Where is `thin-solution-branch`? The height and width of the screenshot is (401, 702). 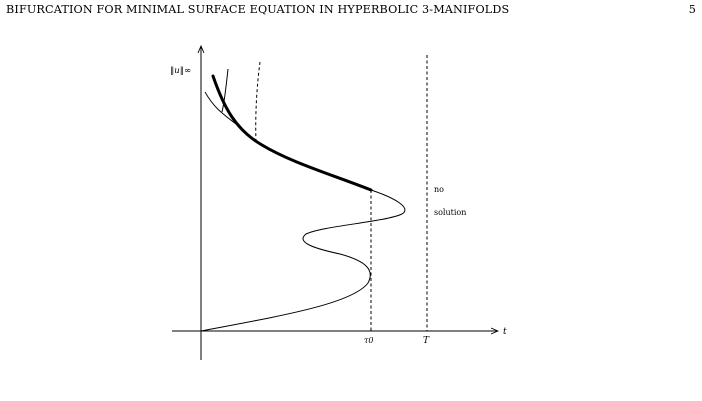 thin-solution-branch is located at coordinates (303, 260).